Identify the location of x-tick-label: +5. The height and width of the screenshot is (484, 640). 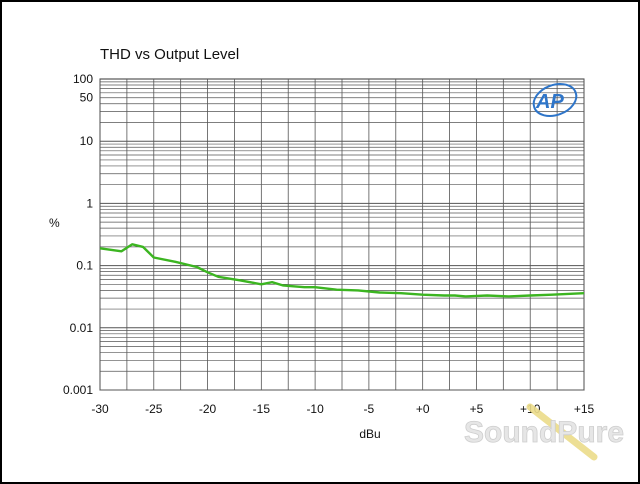
(477, 409).